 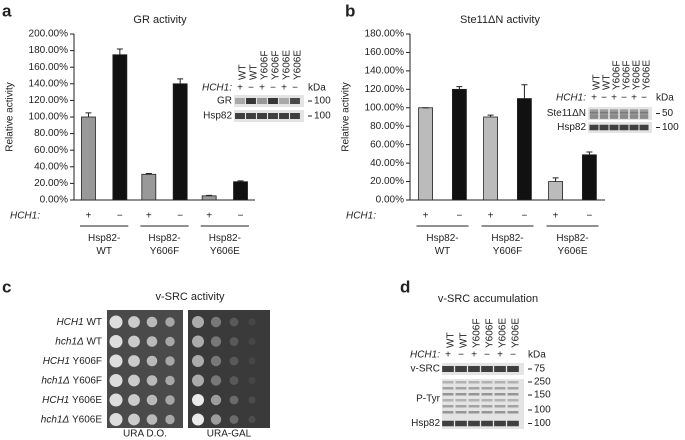 What do you see at coordinates (217, 88) in the screenshot?
I see `row-label: HCH1:` at bounding box center [217, 88].